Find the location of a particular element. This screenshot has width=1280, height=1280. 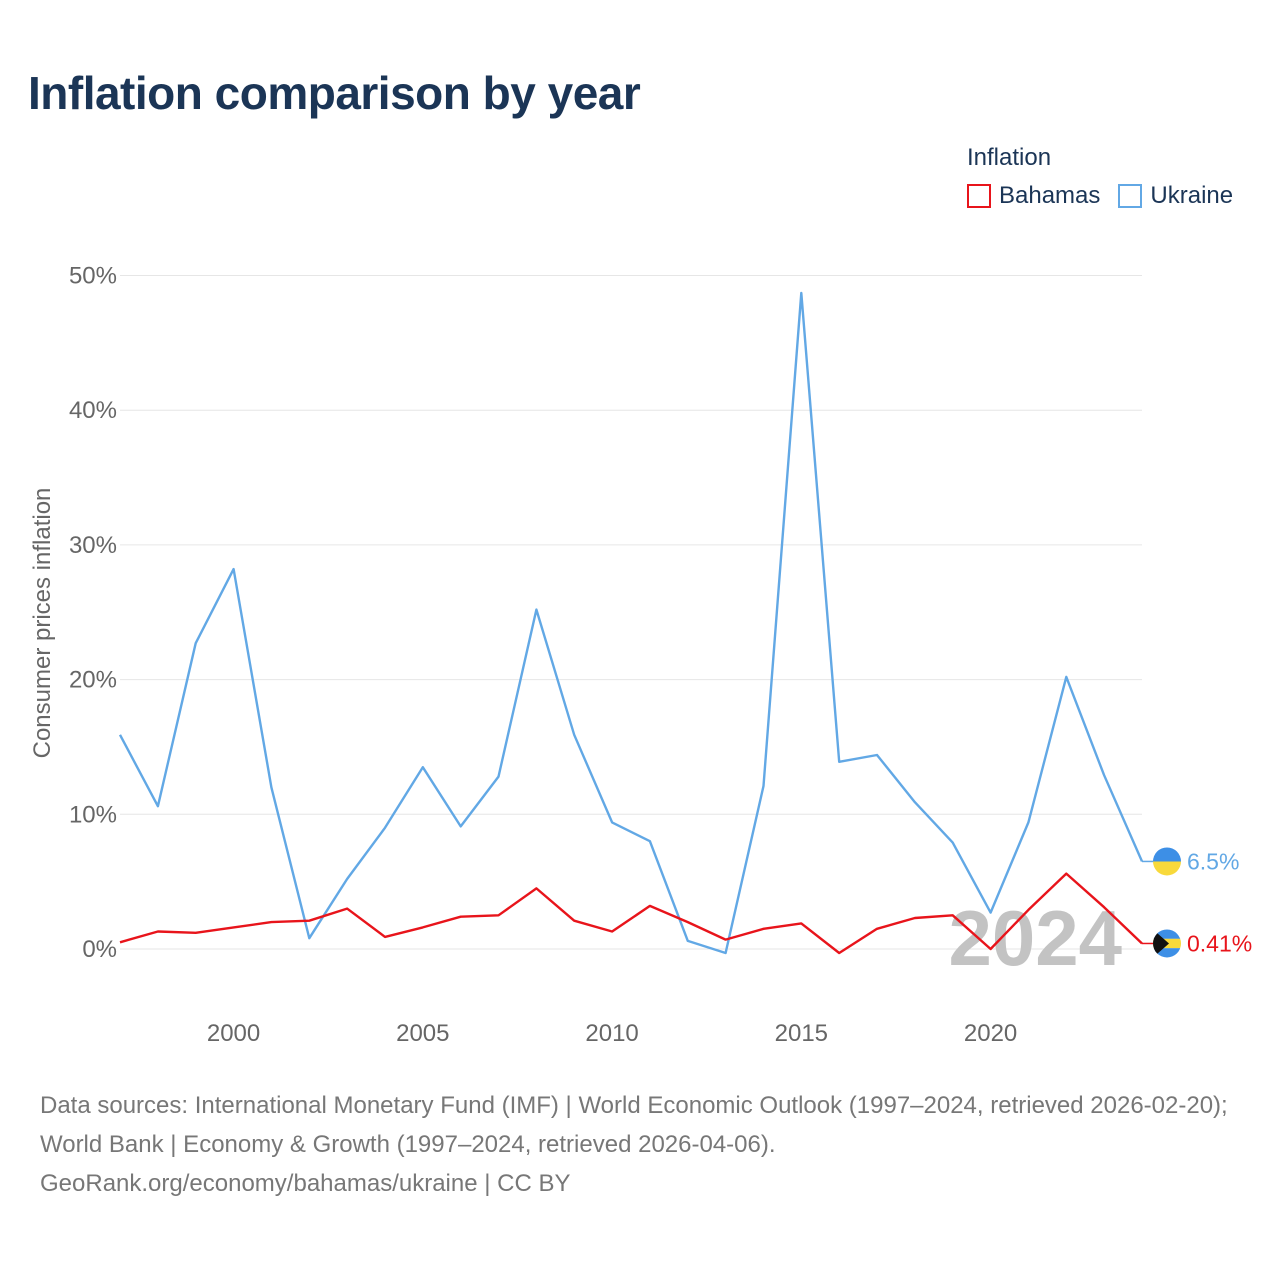

y-axis-label: Consumer prices inflation is located at coordinates (42, 623).